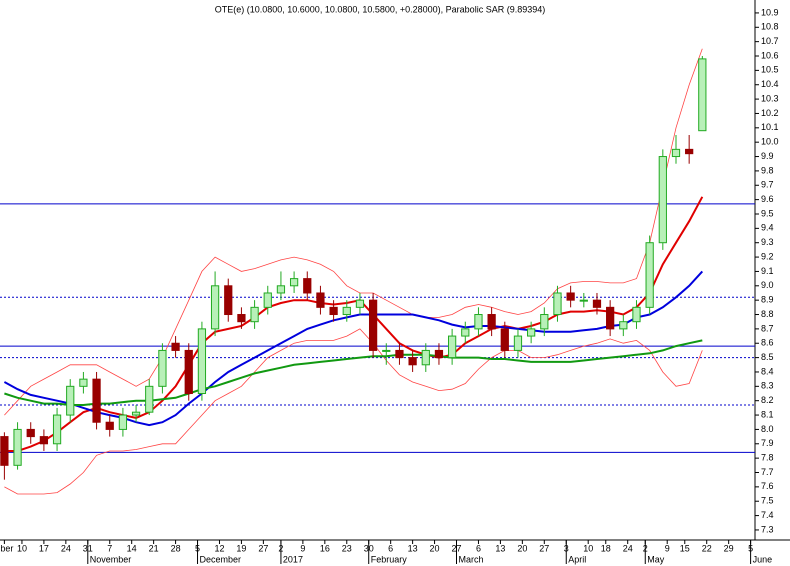 This screenshot has height=566, width=790. What do you see at coordinates (707, 548) in the screenshot?
I see `x-tick-label: 22` at bounding box center [707, 548].